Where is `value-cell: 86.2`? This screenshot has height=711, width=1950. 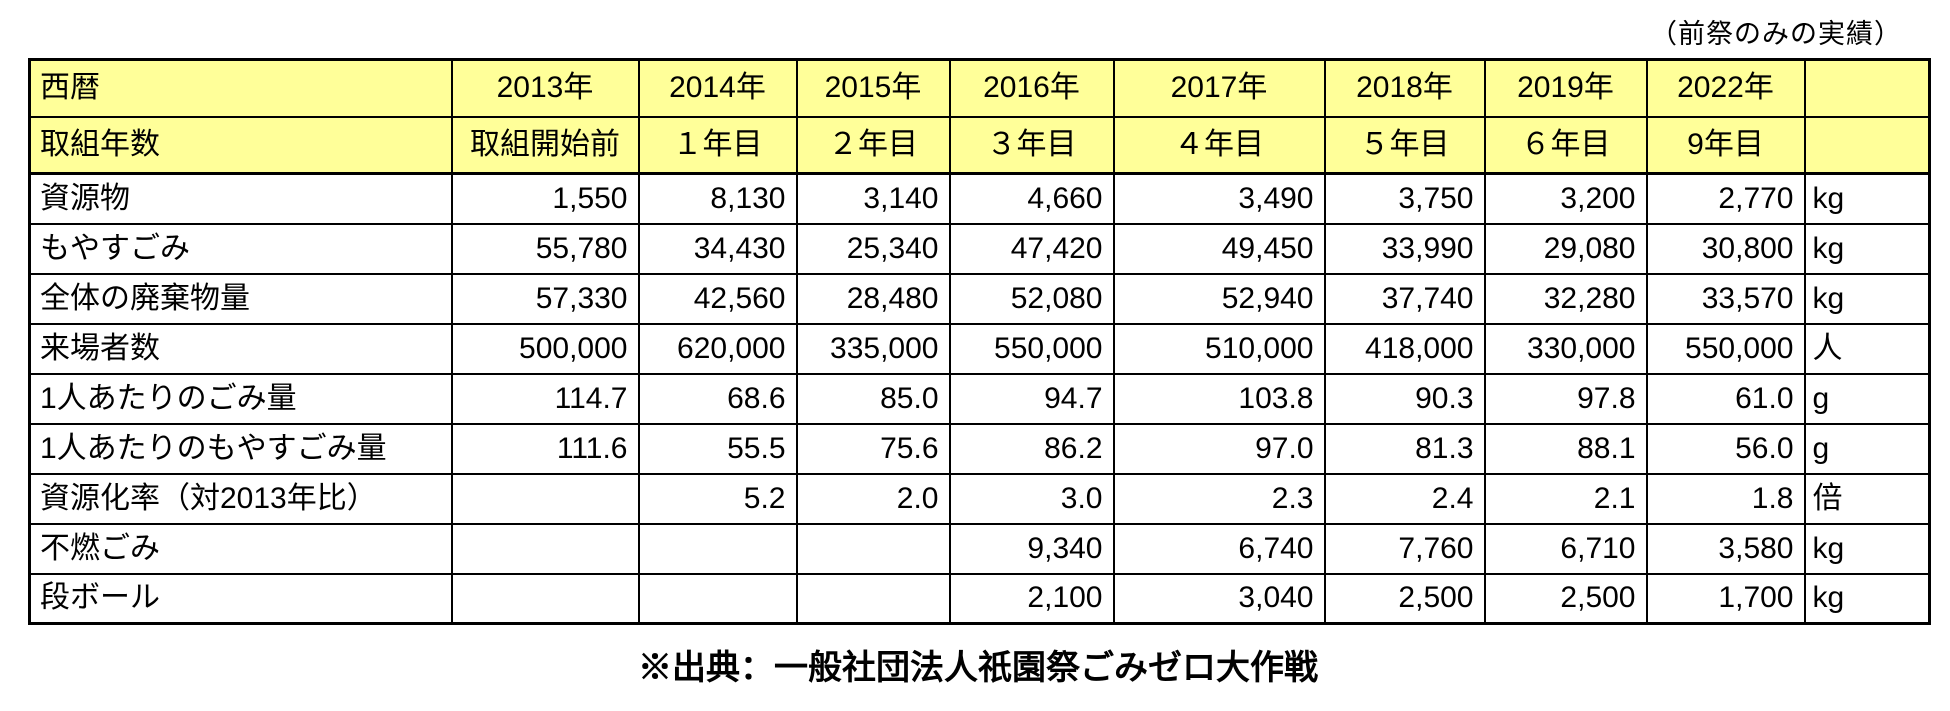
value-cell: 86.2 is located at coordinates (1031, 448).